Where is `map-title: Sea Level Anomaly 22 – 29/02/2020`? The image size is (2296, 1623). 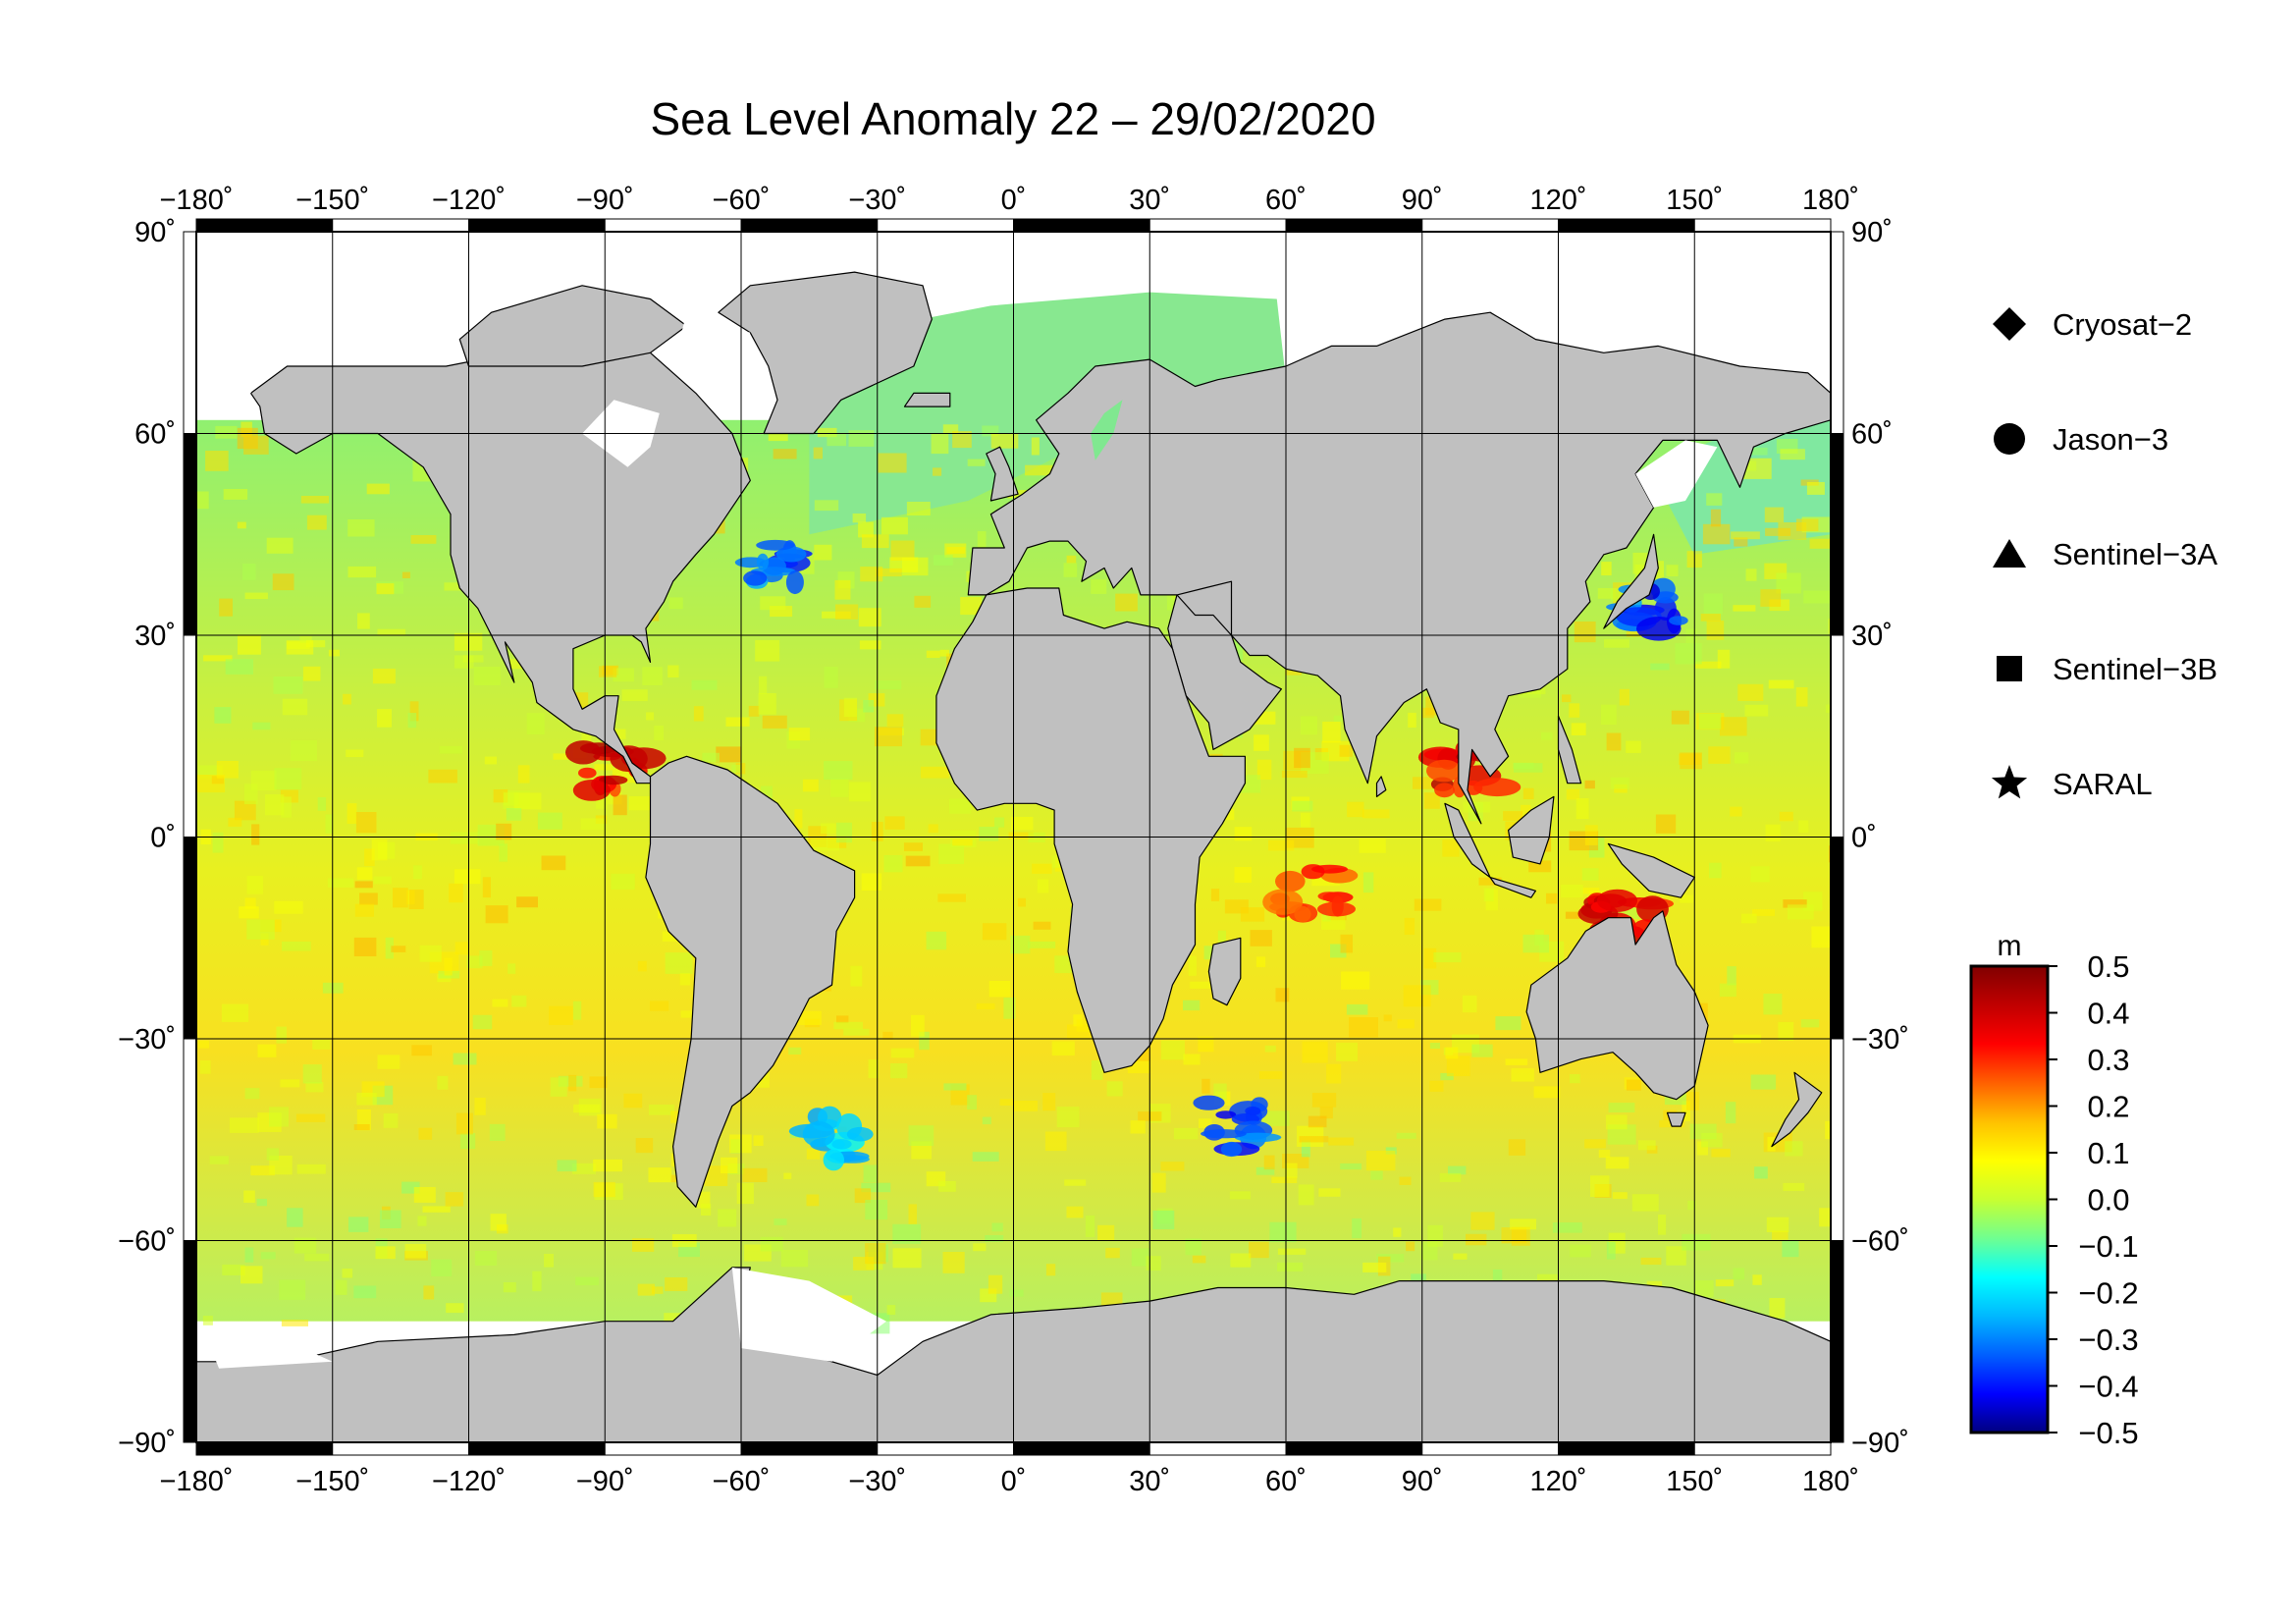
map-title: Sea Level Anomaly 22 – 29/02/2020 is located at coordinates (1012, 118).